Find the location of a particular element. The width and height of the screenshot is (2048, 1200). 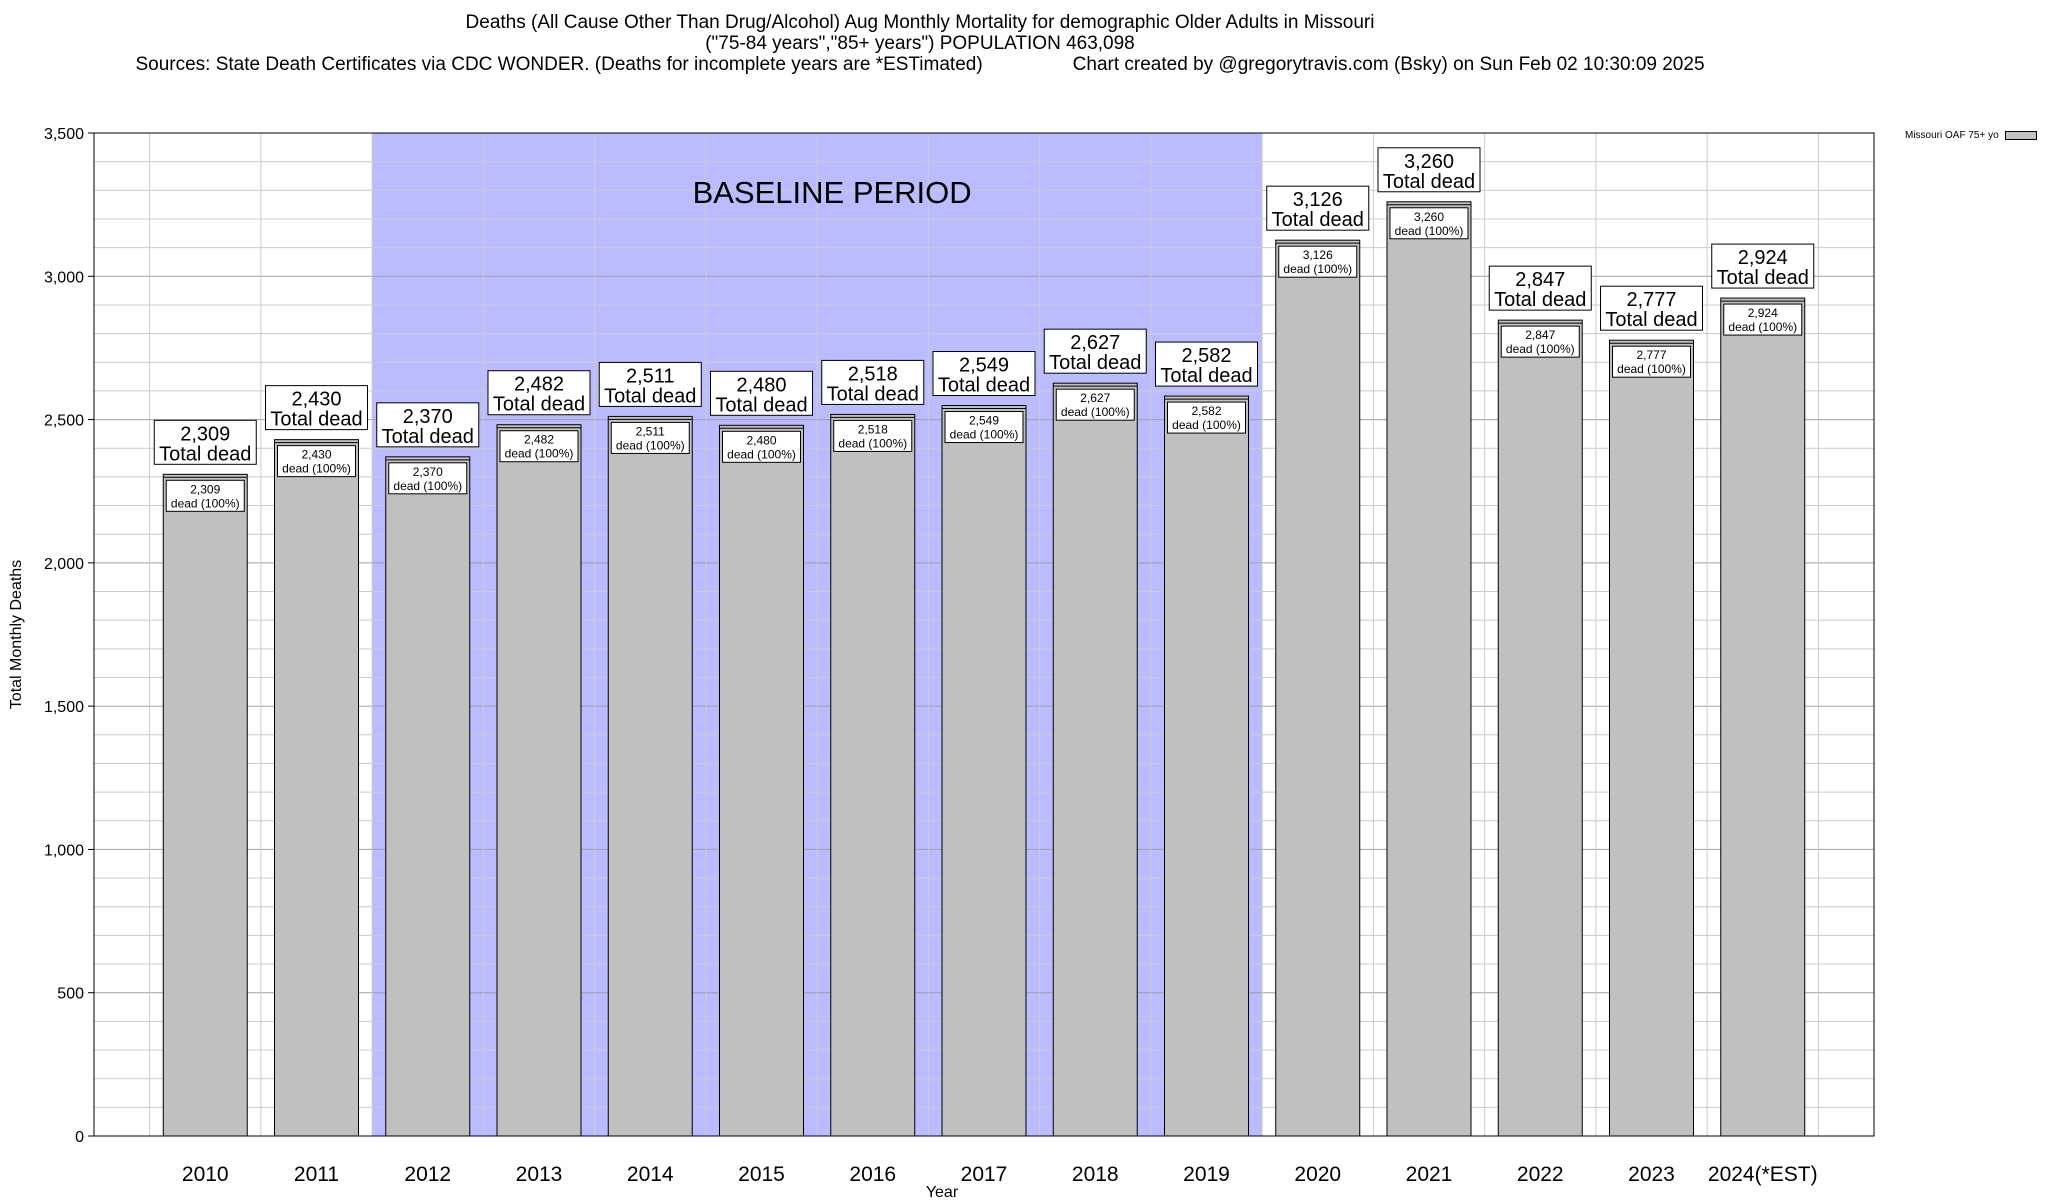

bar-top-value: 2,582 is located at coordinates (1206, 356).